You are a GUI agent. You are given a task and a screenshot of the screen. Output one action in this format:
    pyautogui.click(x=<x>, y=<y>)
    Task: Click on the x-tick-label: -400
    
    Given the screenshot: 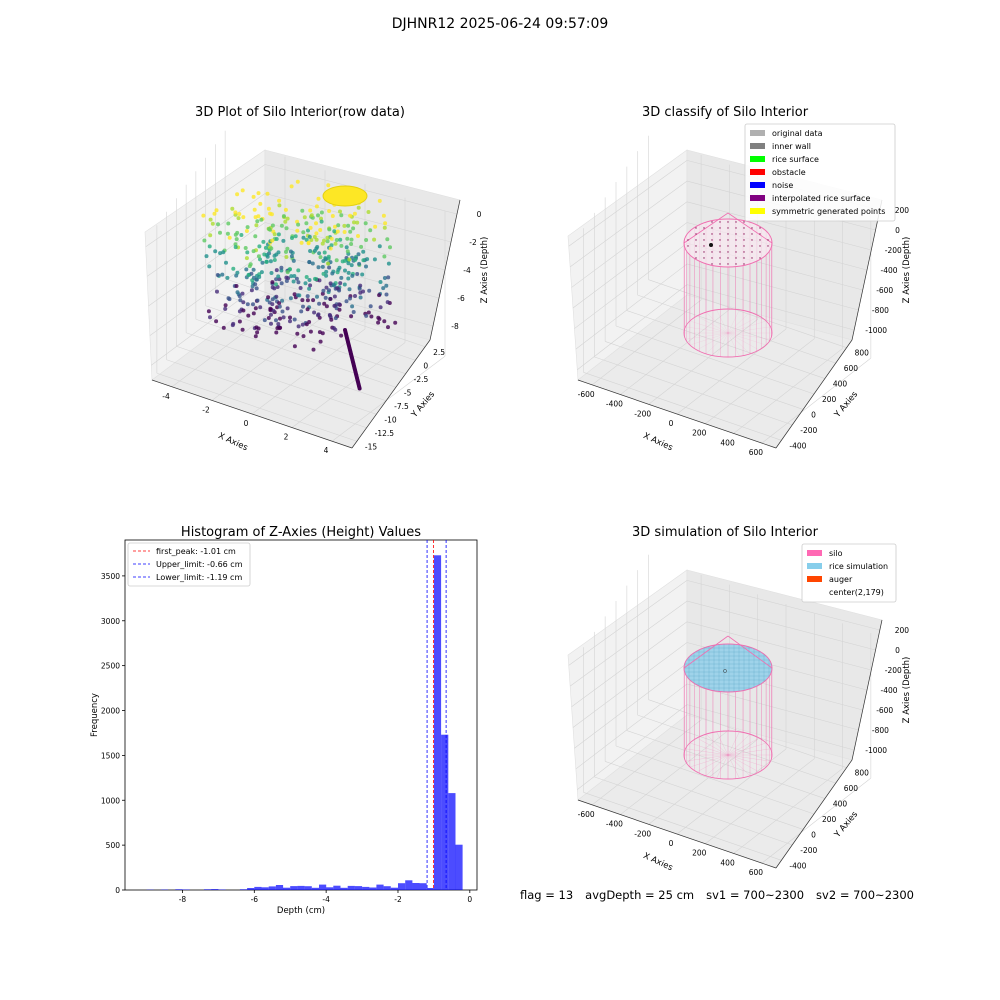 What is the action you would take?
    pyautogui.click(x=614, y=404)
    